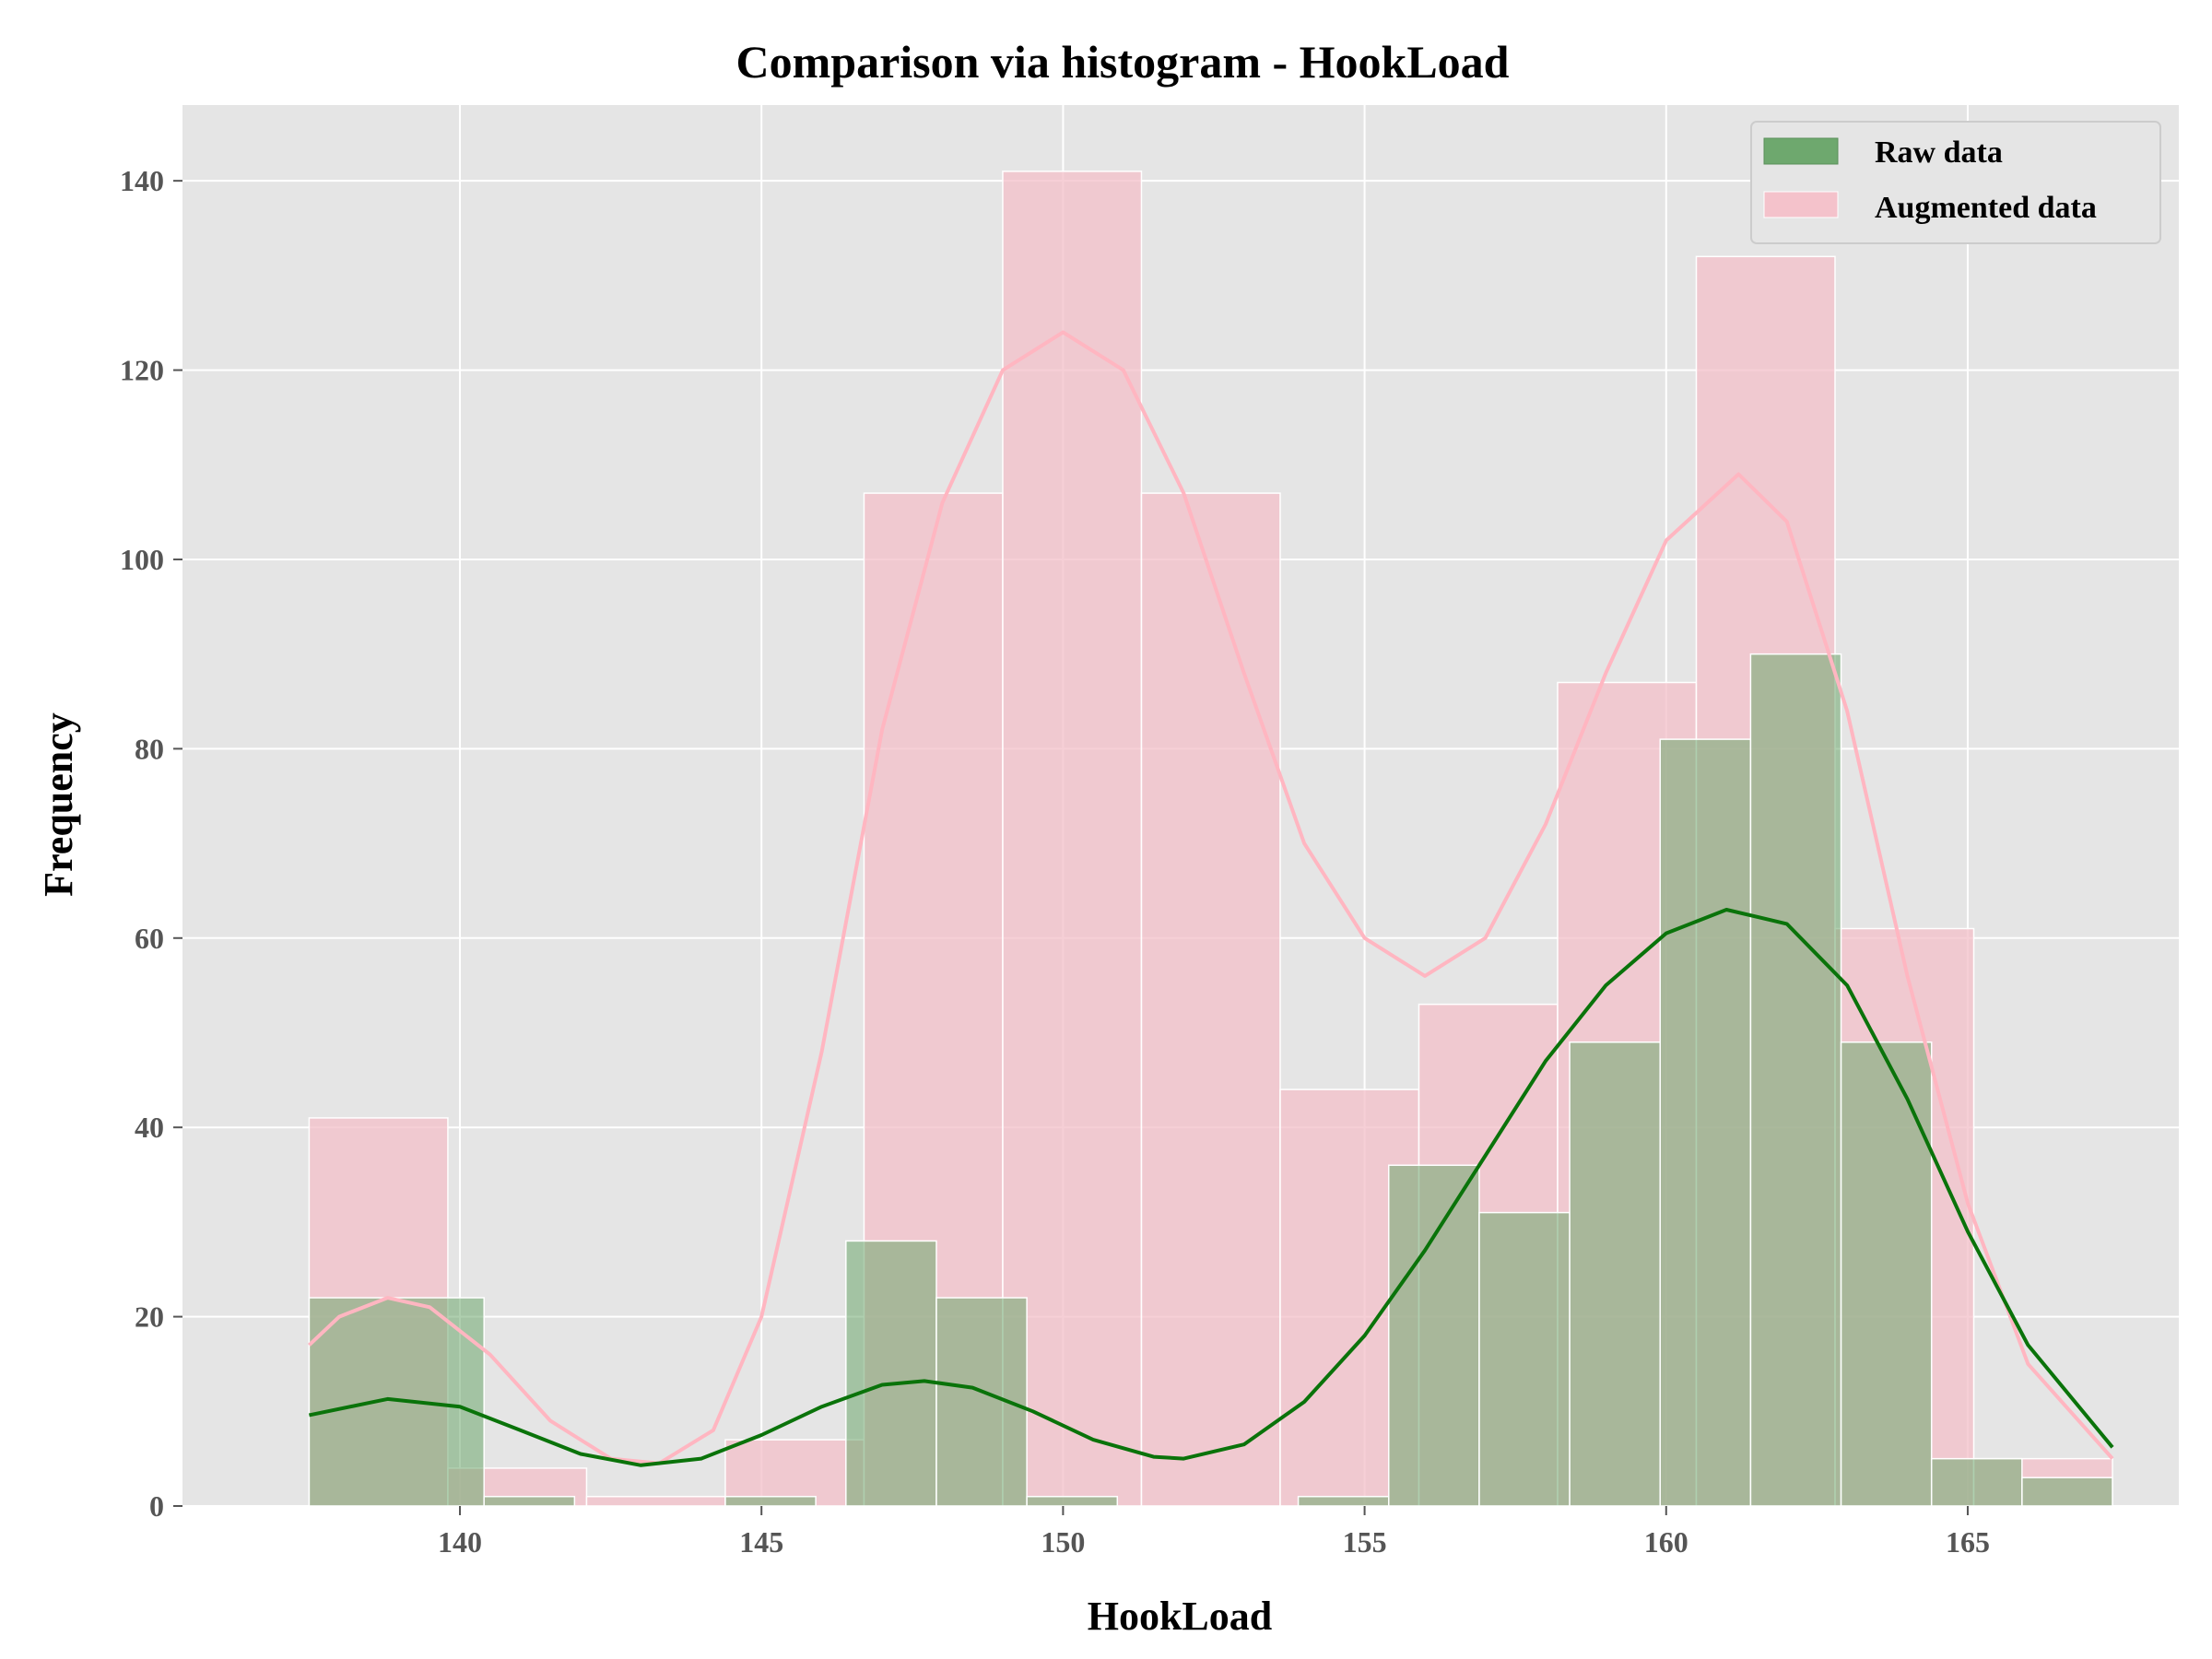 The image size is (2212, 1659). I want to click on y-axis-label: Frequency, so click(58, 804).